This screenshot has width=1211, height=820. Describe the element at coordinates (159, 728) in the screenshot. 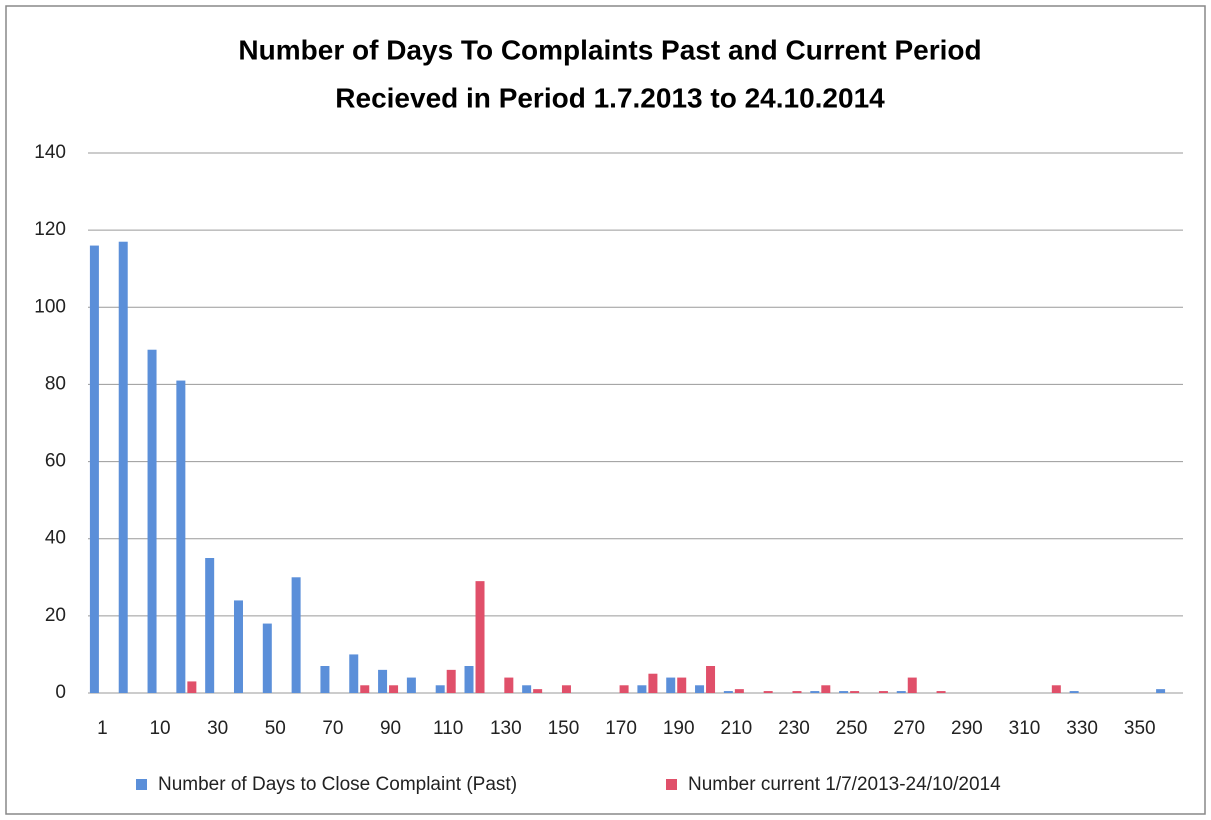

I see `x-tick-label: 10` at that location.